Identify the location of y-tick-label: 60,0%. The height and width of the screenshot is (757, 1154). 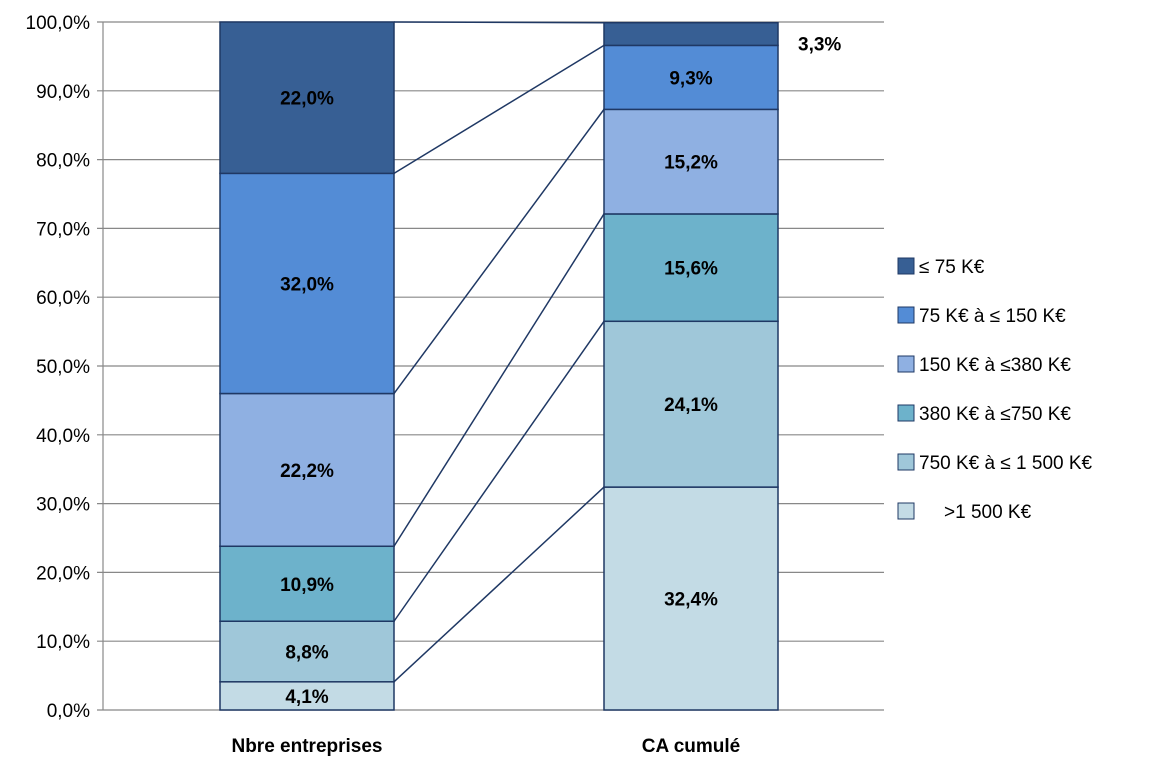
(63, 298).